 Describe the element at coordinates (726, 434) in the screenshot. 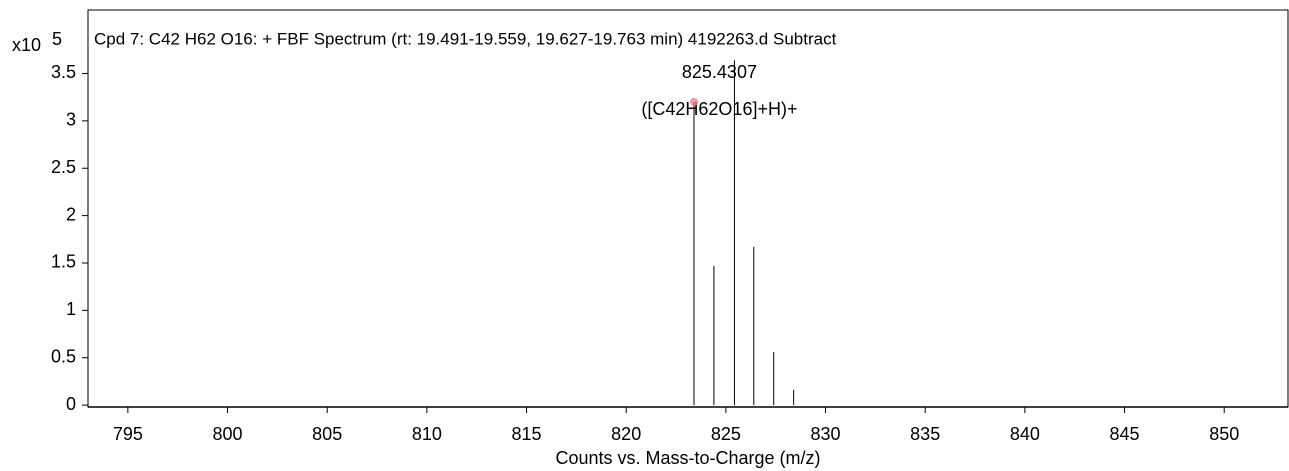

I see `x-tick-label: 825` at that location.